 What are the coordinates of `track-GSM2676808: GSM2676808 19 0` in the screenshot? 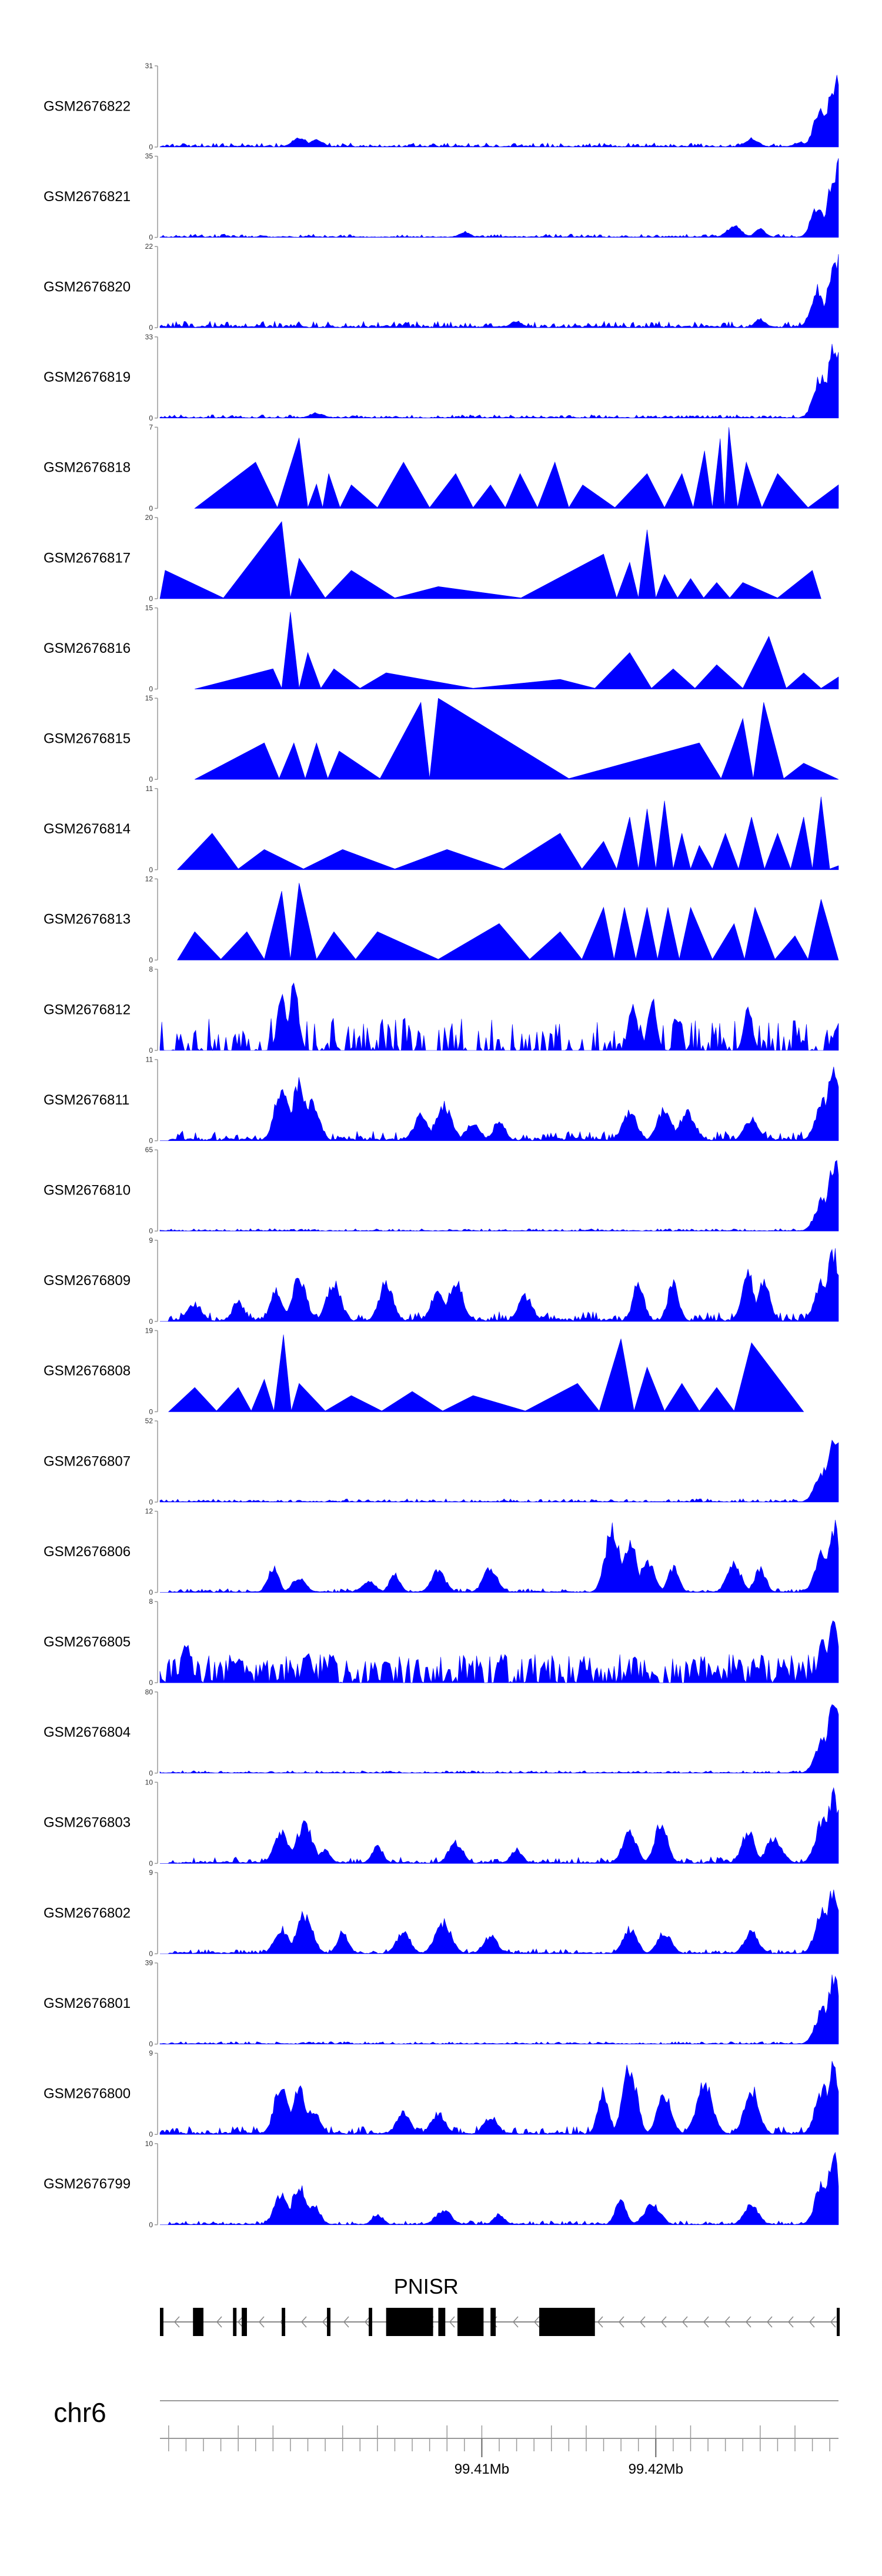 It's located at (424, 1371).